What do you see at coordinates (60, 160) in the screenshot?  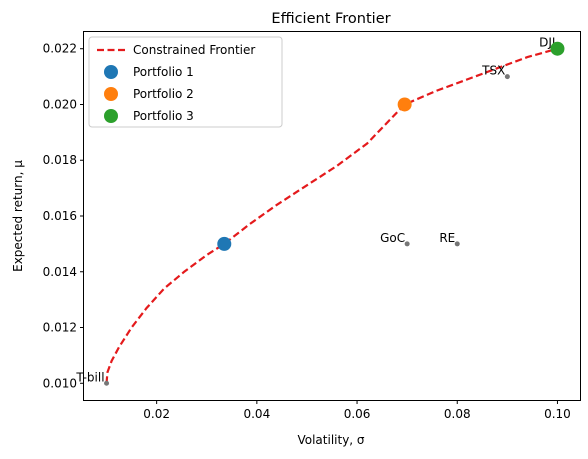 I see `y-tick-label: 0.018` at bounding box center [60, 160].